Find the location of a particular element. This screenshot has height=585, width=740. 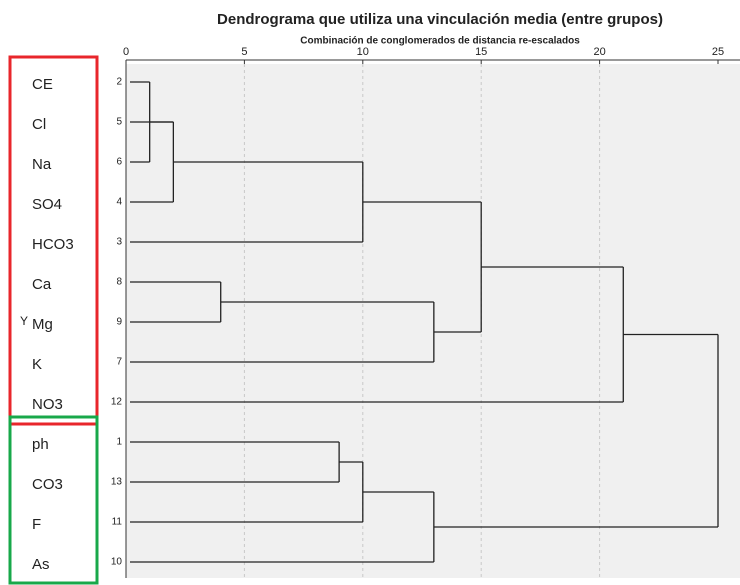

leaf-number: 10 is located at coordinates (117, 562).